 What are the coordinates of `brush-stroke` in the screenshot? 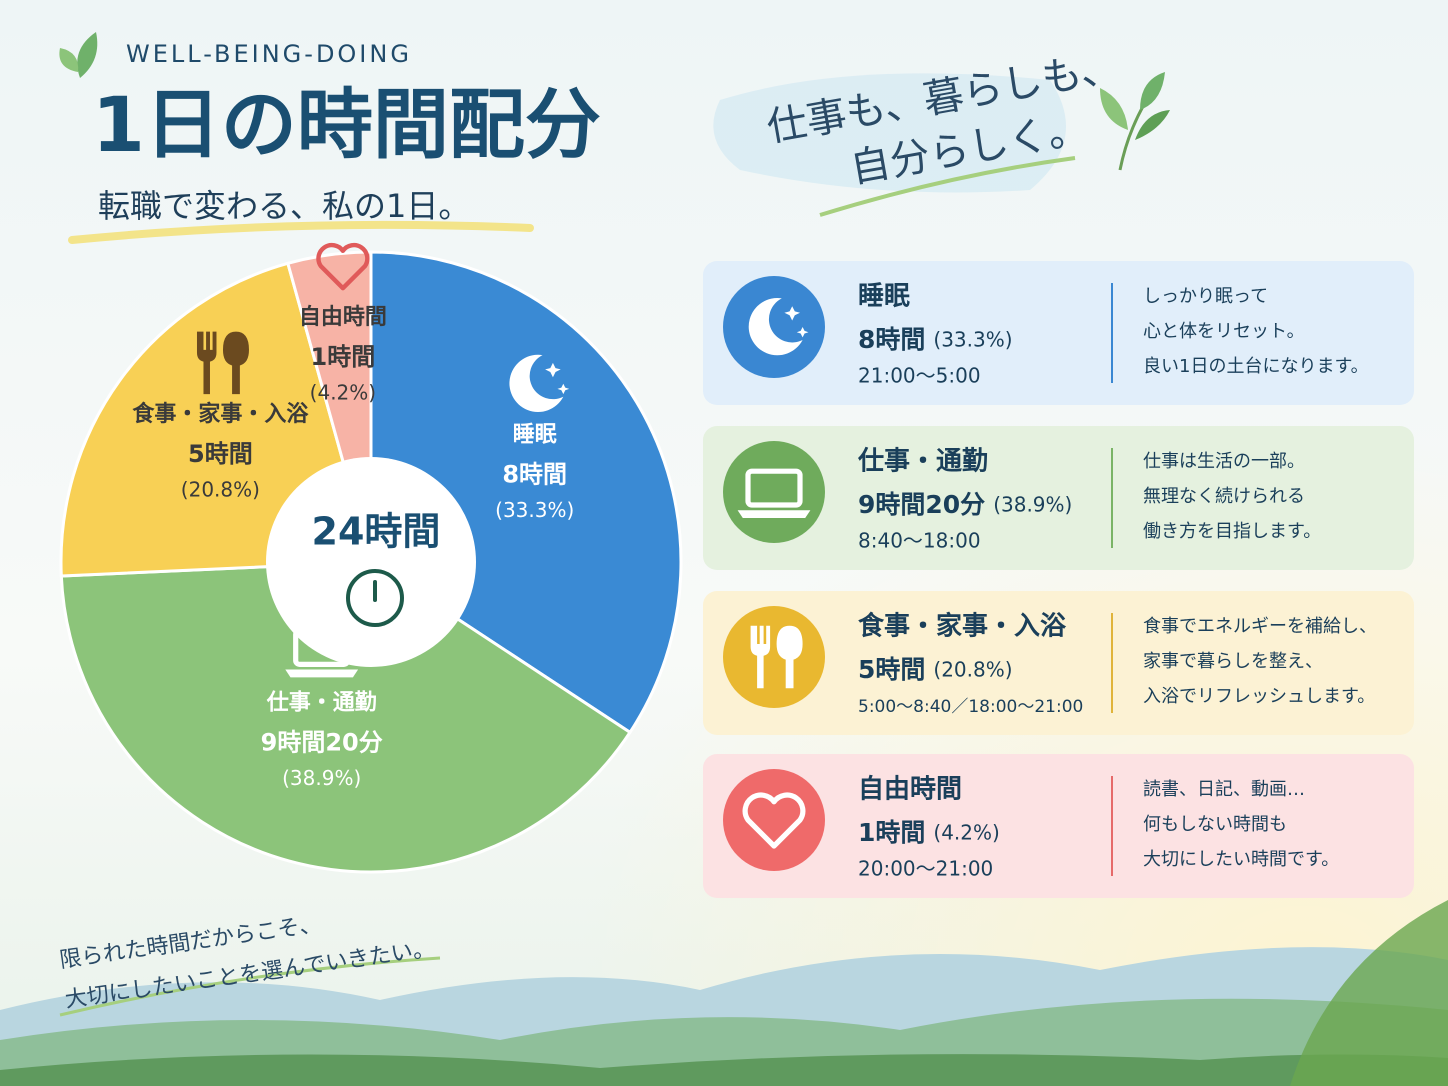 It's located at (889, 133).